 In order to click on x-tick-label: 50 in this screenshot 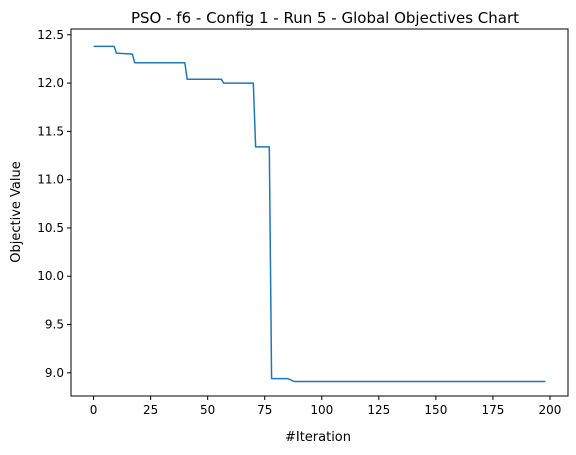, I will do `click(207, 410)`.